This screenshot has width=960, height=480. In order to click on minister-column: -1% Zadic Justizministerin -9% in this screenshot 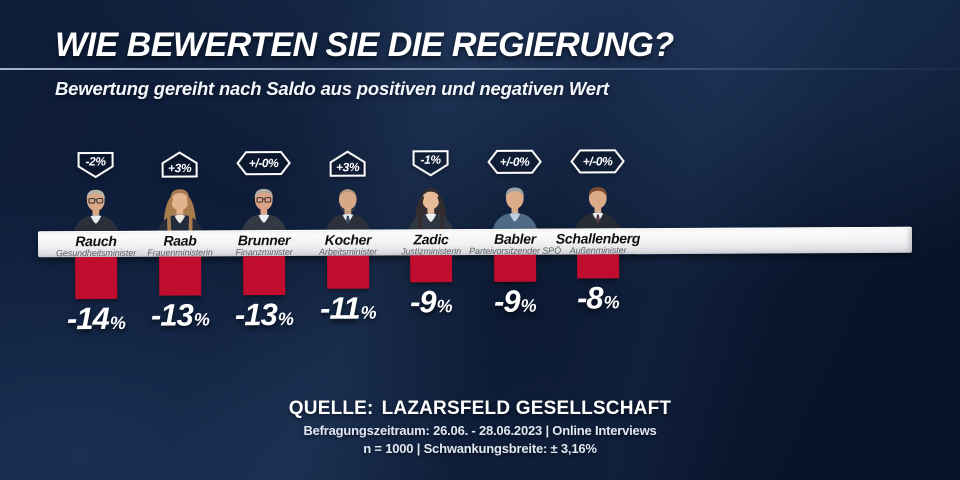, I will do `click(431, 261)`.